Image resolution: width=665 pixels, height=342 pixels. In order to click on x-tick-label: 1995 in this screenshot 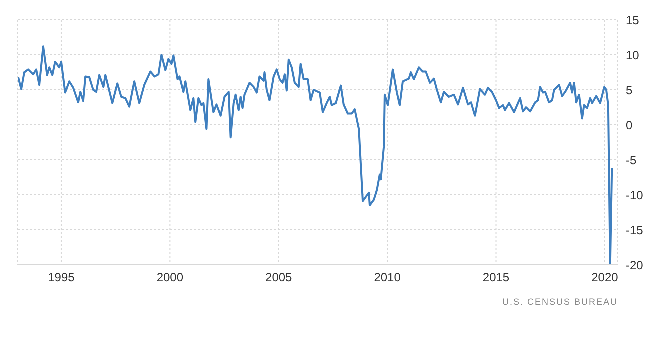, I will do `click(62, 277)`.